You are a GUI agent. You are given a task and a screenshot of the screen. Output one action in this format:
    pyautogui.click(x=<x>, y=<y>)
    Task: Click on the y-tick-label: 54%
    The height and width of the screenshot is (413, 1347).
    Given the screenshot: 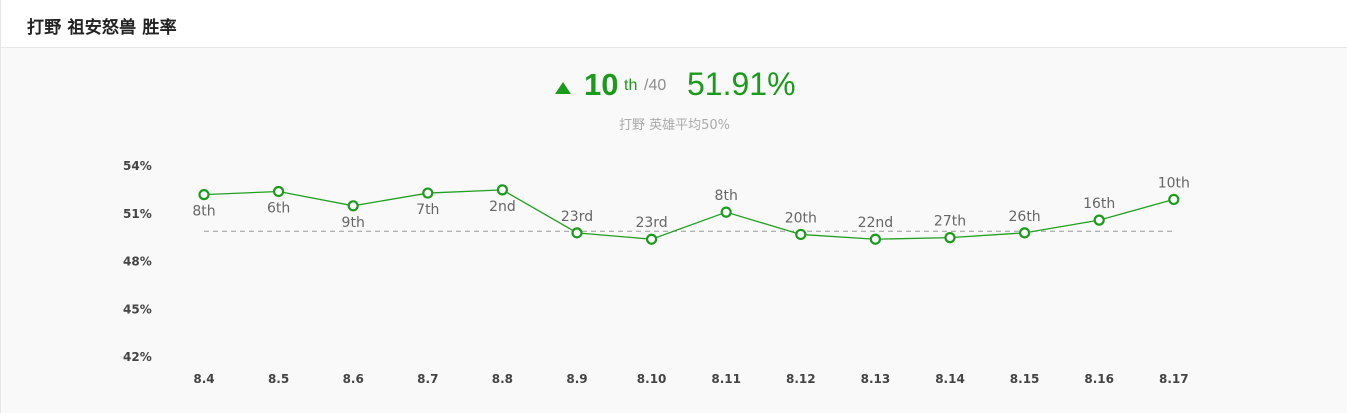 What is the action you would take?
    pyautogui.click(x=137, y=166)
    